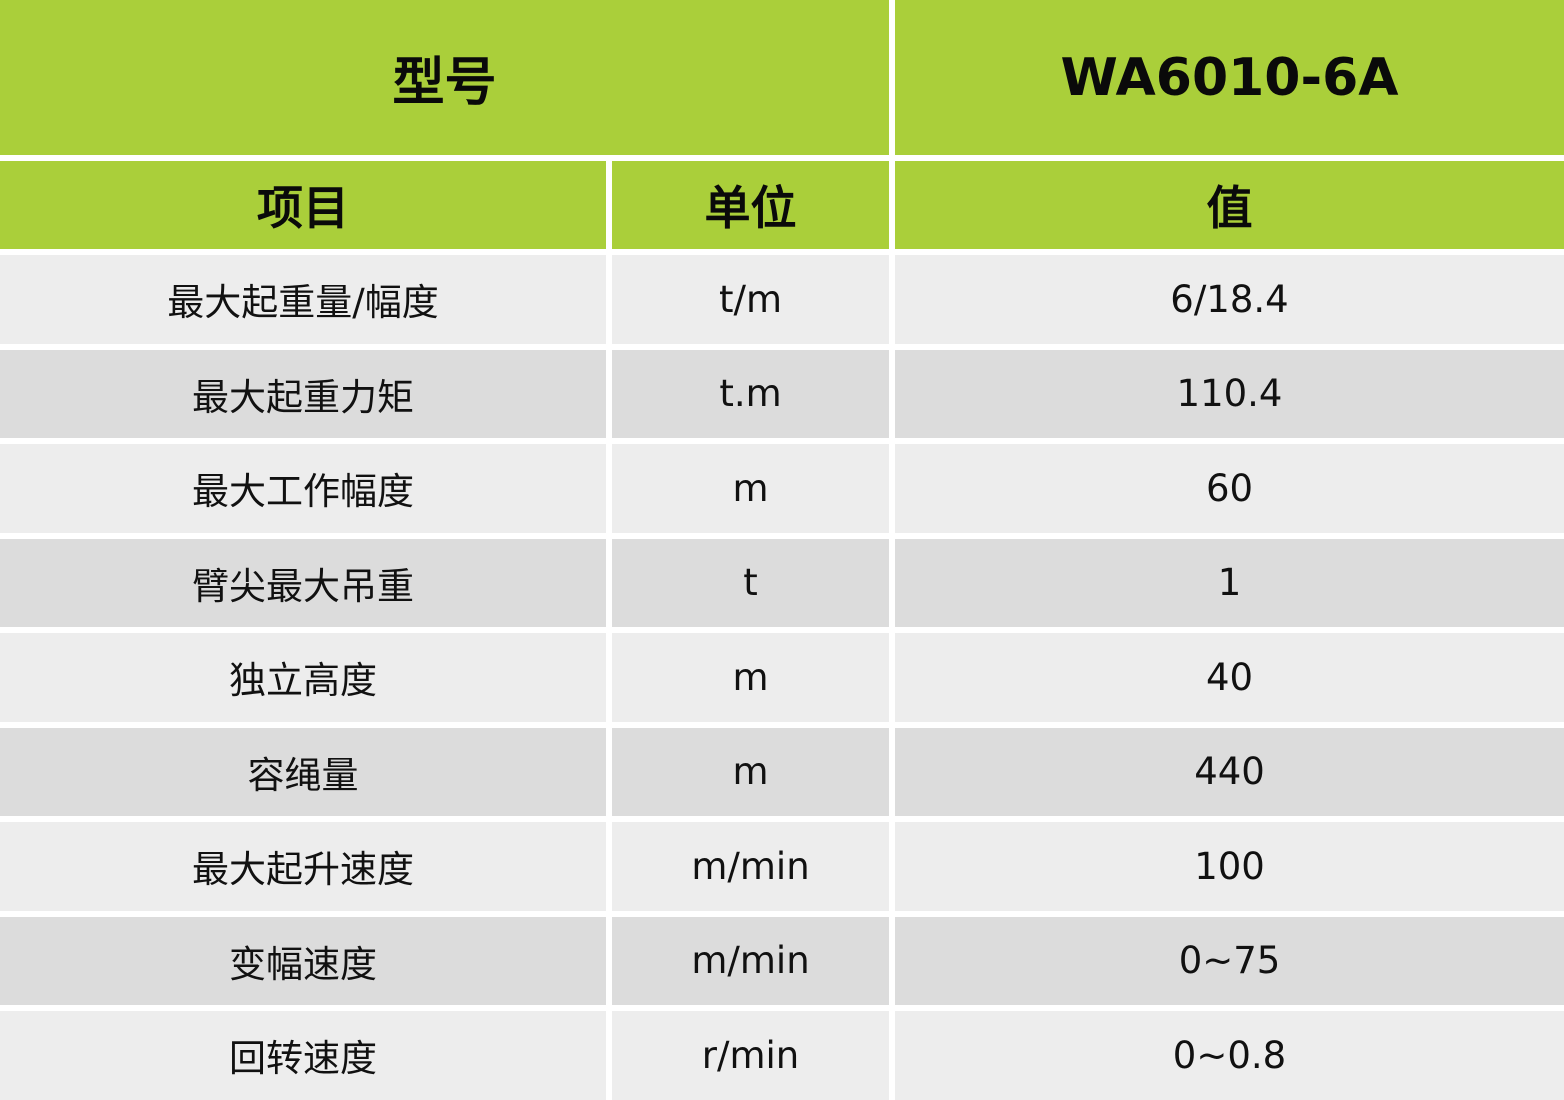 Image resolution: width=1564 pixels, height=1100 pixels. I want to click on table-cell-item: 回转速度, so click(303, 1055).